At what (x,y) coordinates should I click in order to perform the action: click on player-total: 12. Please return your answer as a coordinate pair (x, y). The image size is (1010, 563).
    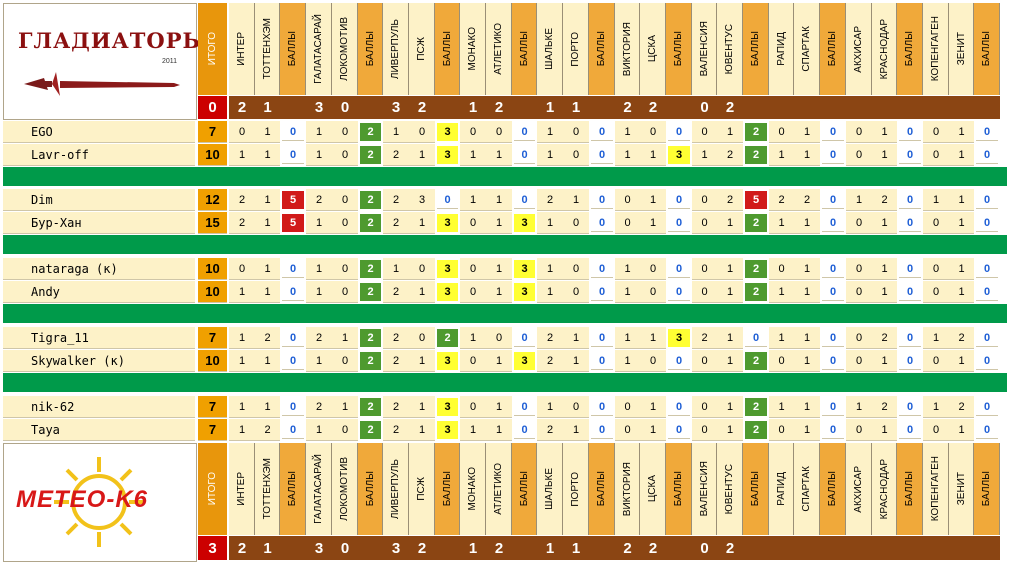
    Looking at the image, I should click on (212, 200).